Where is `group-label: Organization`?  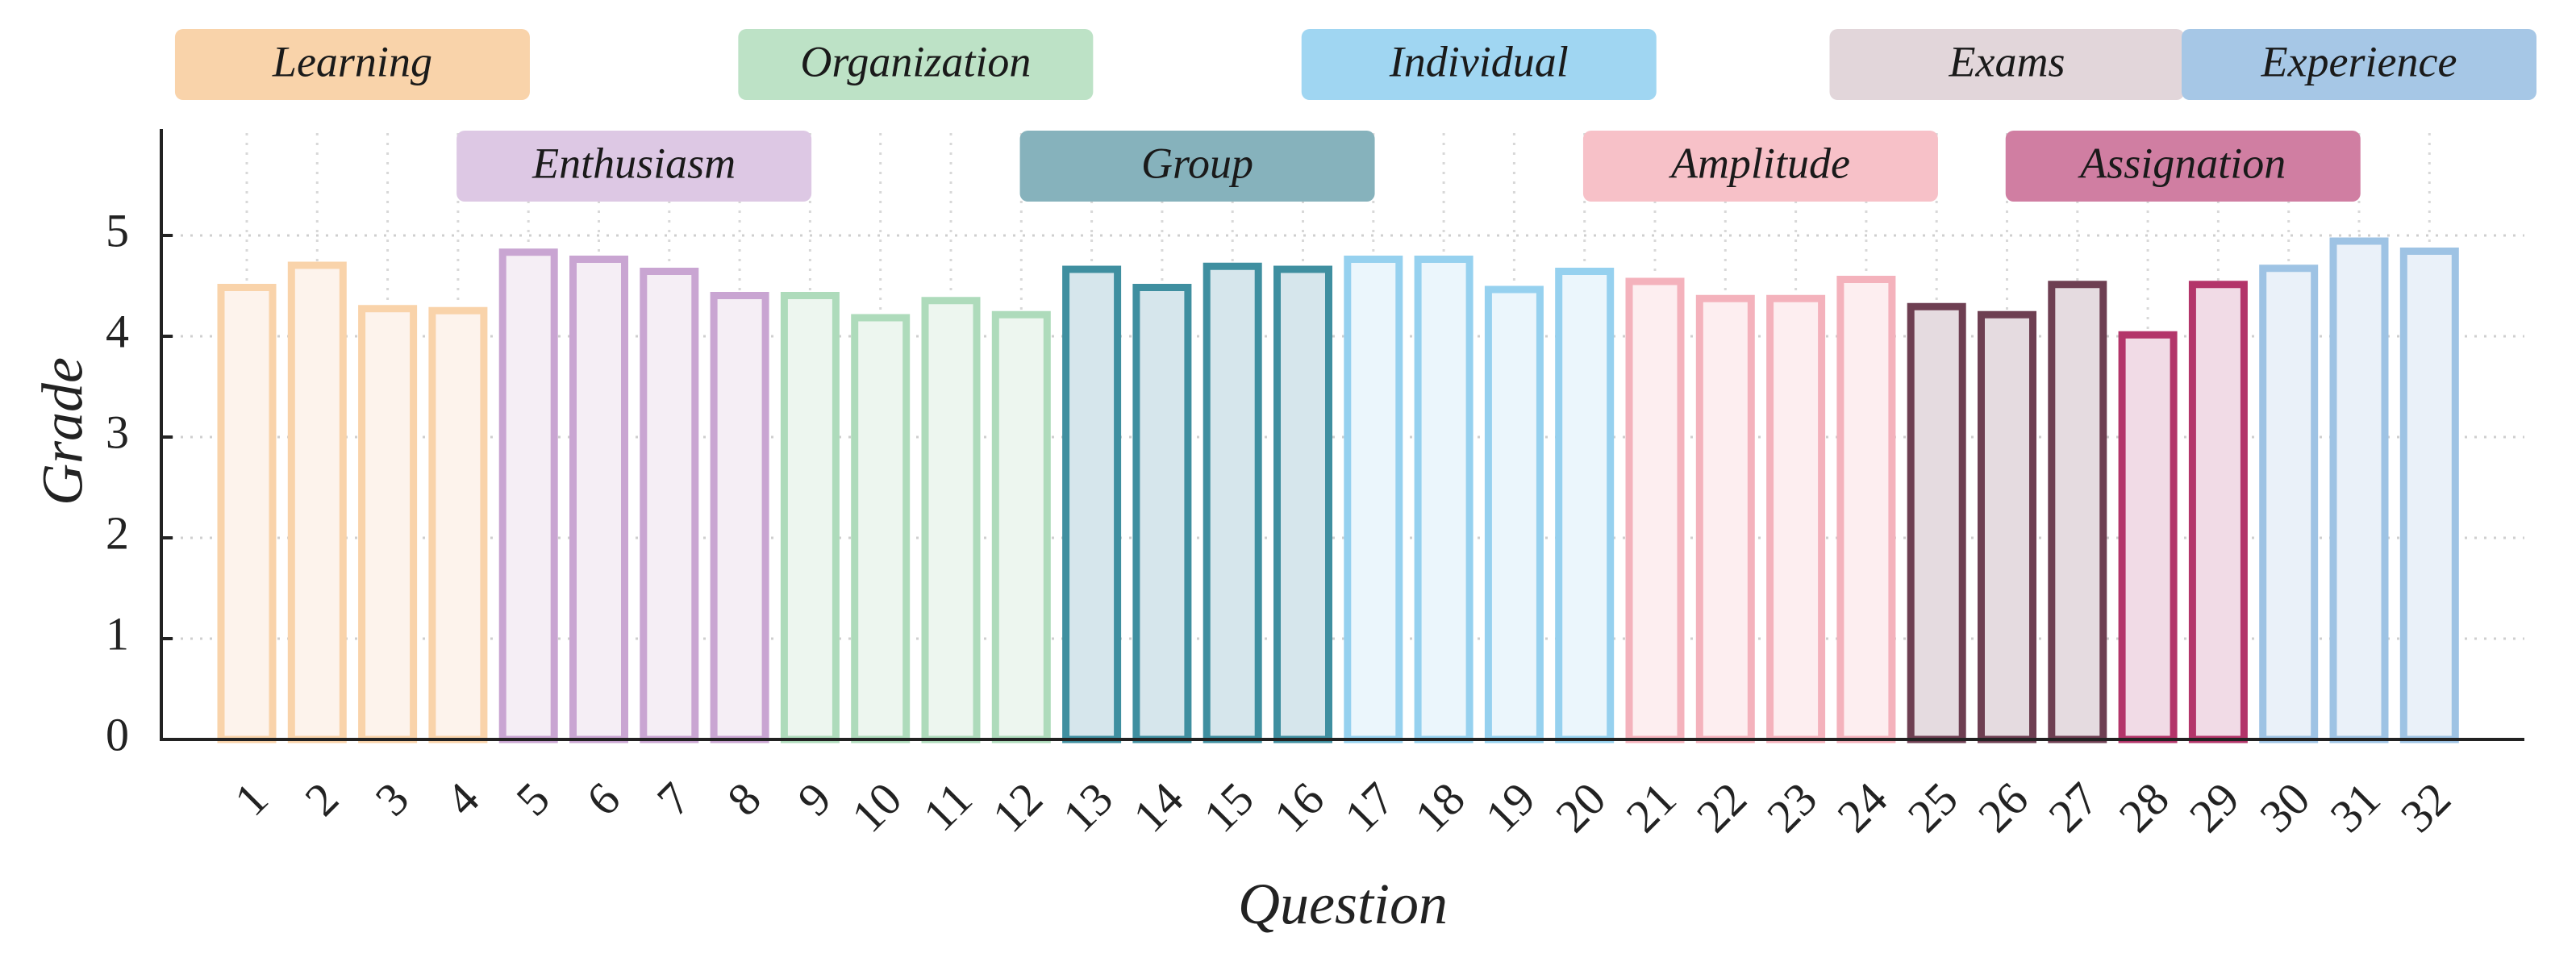
group-label: Organization is located at coordinates (916, 64).